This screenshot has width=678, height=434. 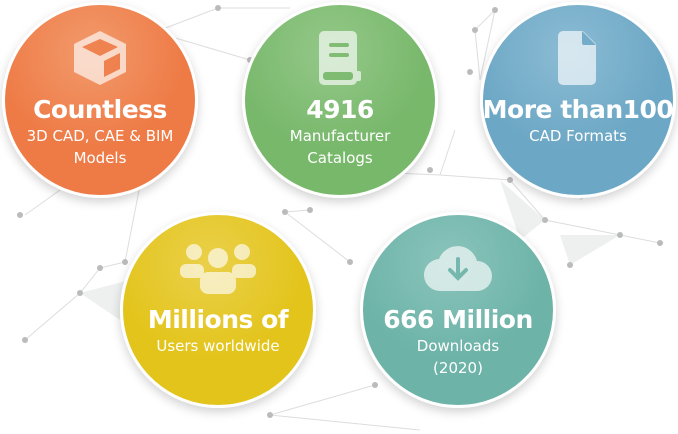 What do you see at coordinates (340, 136) in the screenshot?
I see `stat-line: Manufacturer` at bounding box center [340, 136].